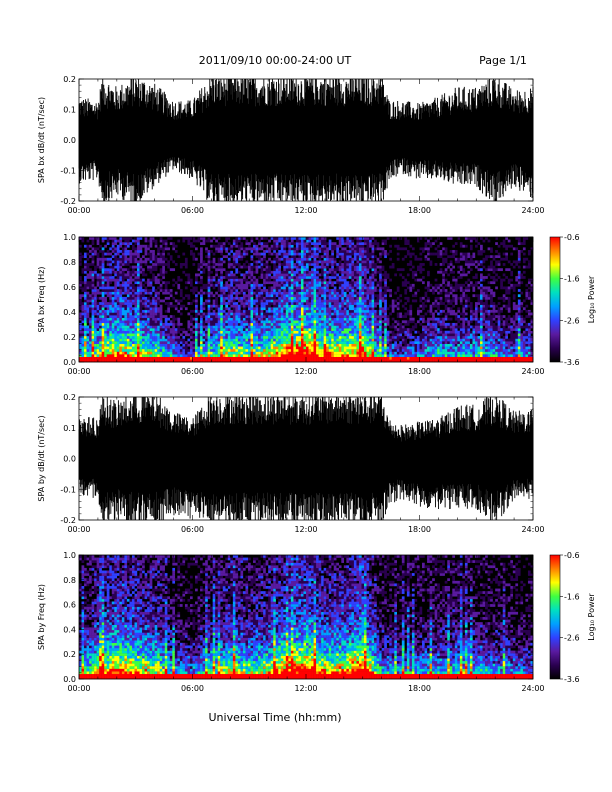 Image resolution: width=612 pixels, height=792 pixels. I want to click on x-tick-label: 06:00, so click(192, 210).